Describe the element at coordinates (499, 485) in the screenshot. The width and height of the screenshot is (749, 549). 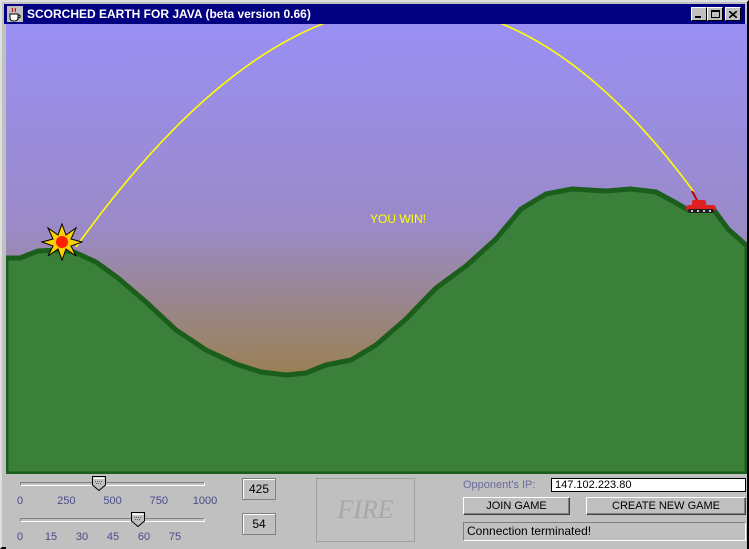
I see `opponent-ip-label: Opponent's IP:` at that location.